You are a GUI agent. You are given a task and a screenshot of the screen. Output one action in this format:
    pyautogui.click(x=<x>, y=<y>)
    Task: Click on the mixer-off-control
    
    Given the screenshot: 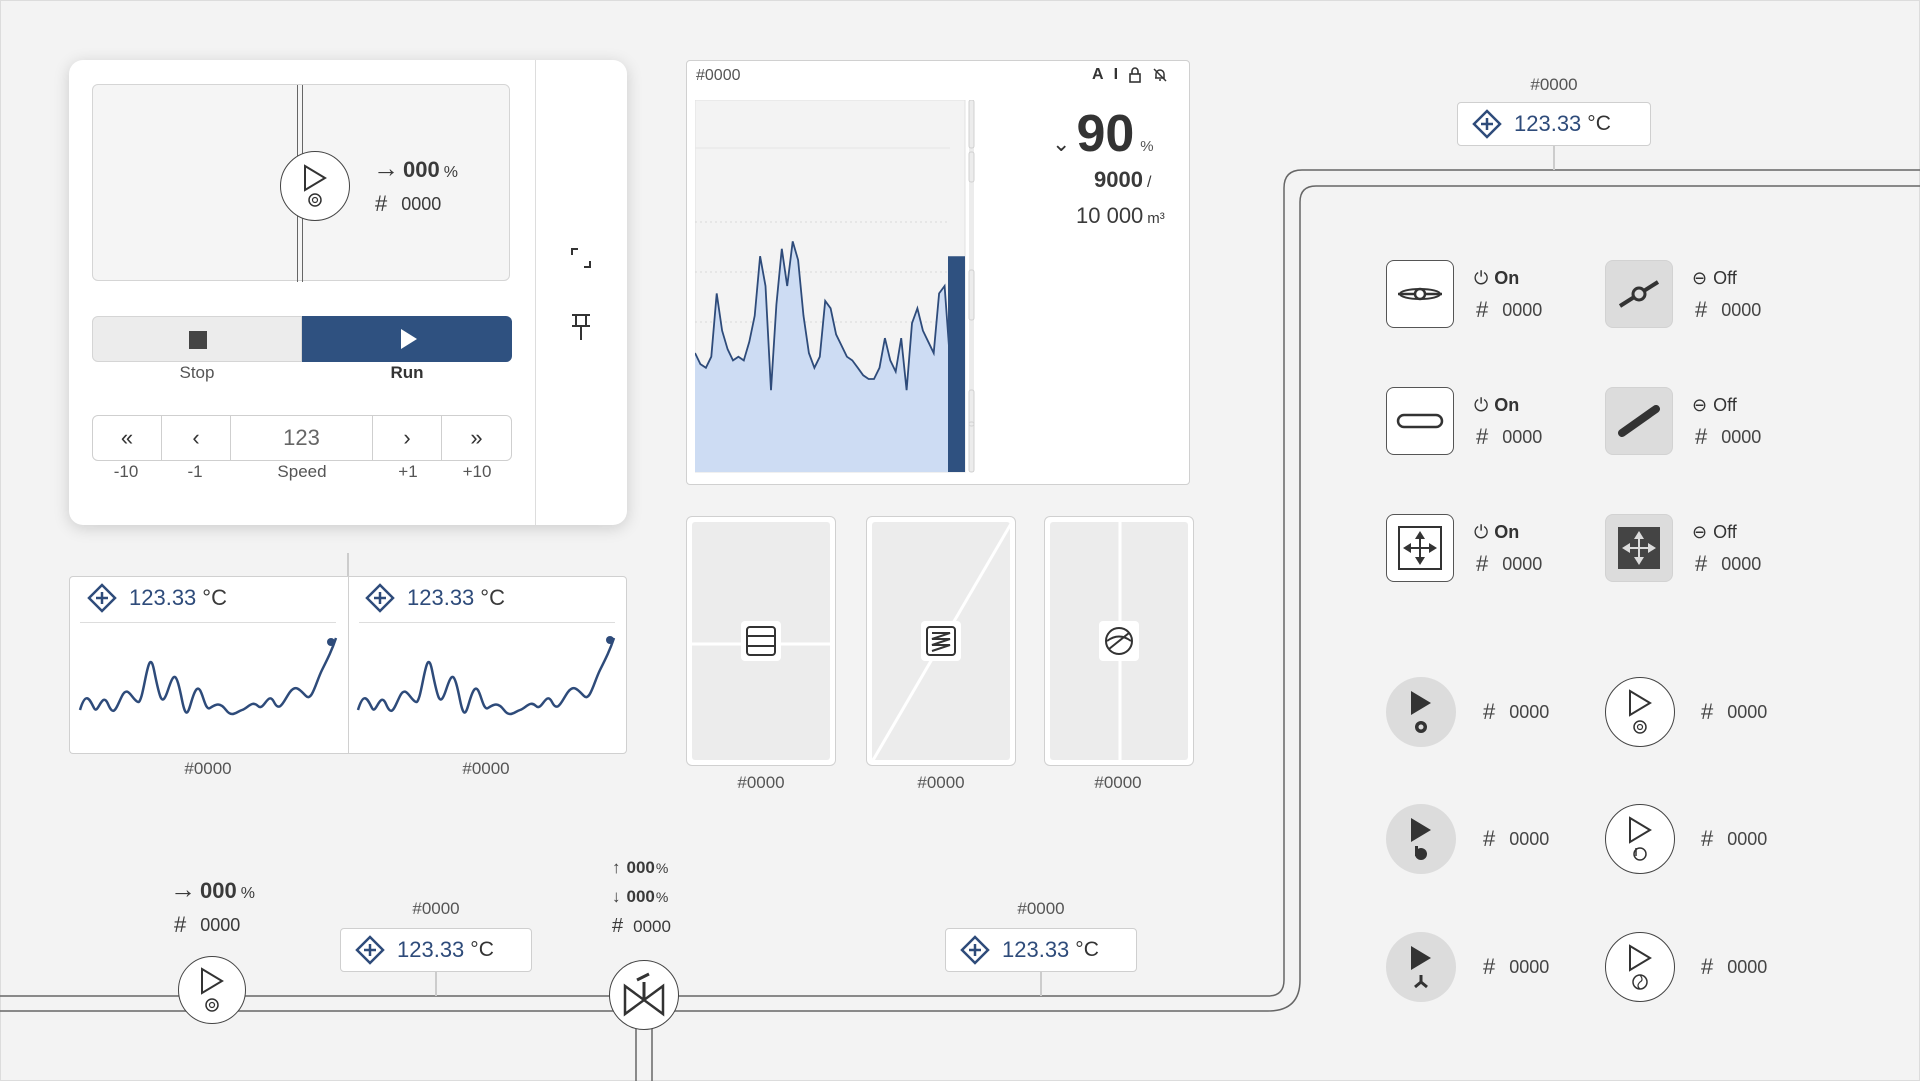 What is the action you would take?
    pyautogui.click(x=1639, y=548)
    